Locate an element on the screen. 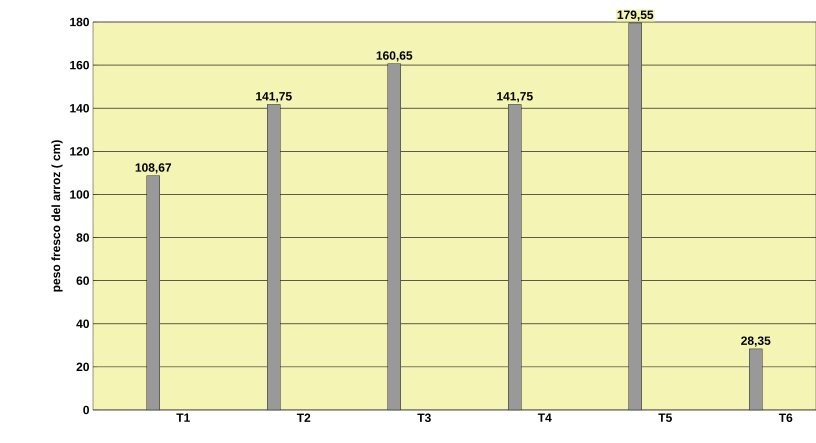 The image size is (816, 443). y-axis-title: peso fresco del arroz ( cm) is located at coordinates (57, 216).